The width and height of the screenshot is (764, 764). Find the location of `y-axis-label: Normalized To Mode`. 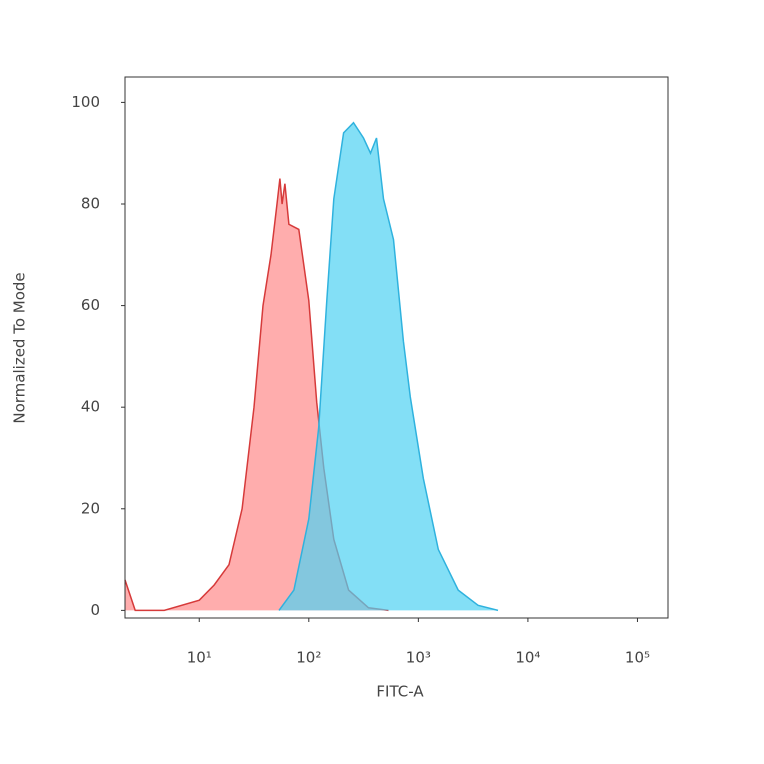

y-axis-label: Normalized To Mode is located at coordinates (20, 347).